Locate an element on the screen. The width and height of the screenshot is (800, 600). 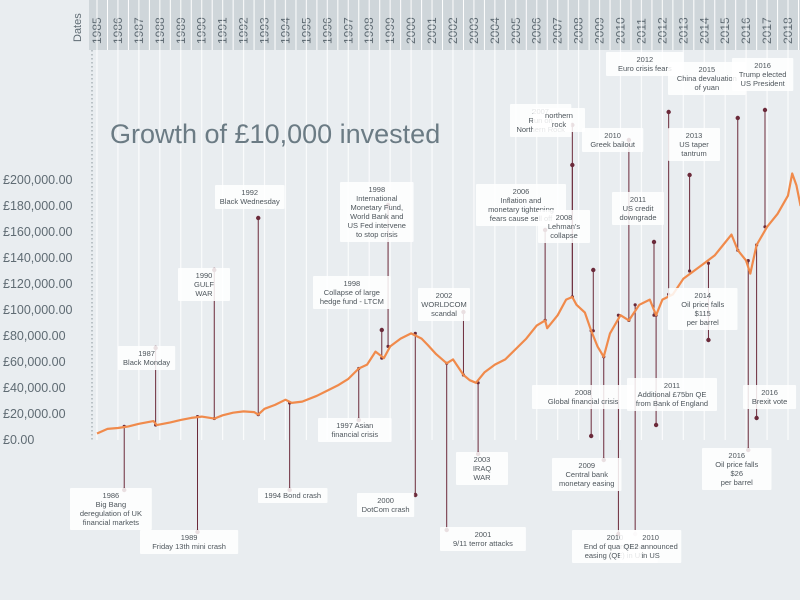
annotation-text: rock is located at coordinates (559, 124).